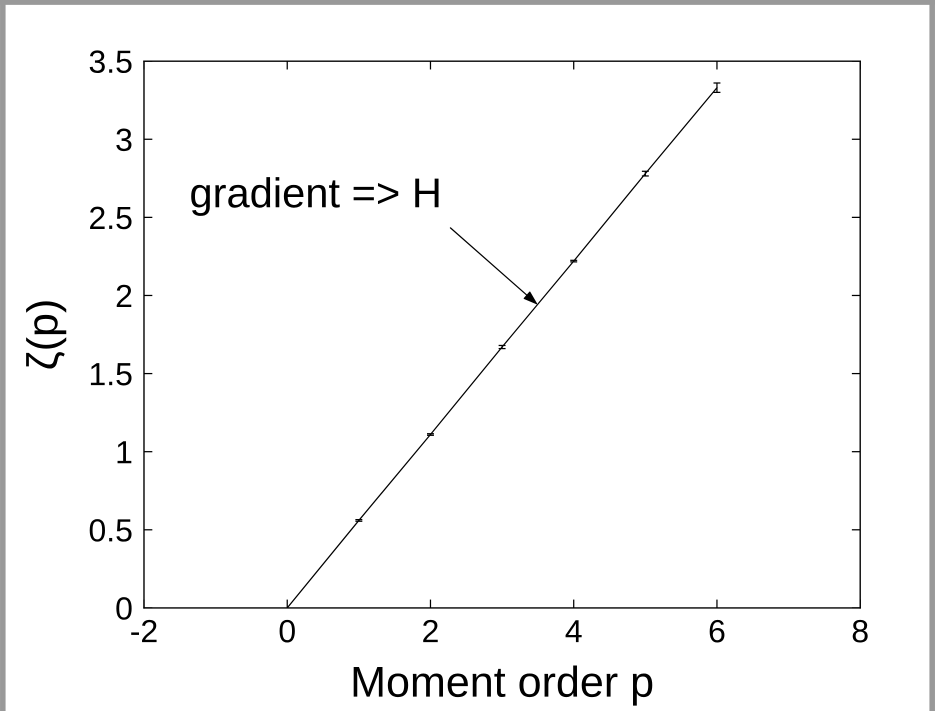 Image resolution: width=935 pixels, height=711 pixels. What do you see at coordinates (124, 608) in the screenshot?
I see `y-tick-label: 0` at bounding box center [124, 608].